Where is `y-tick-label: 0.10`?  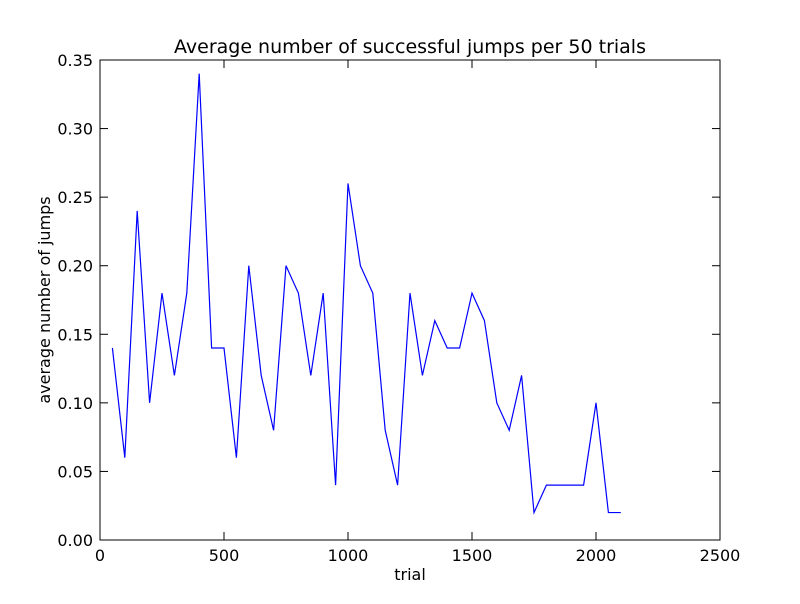 y-tick-label: 0.10 is located at coordinates (75, 403).